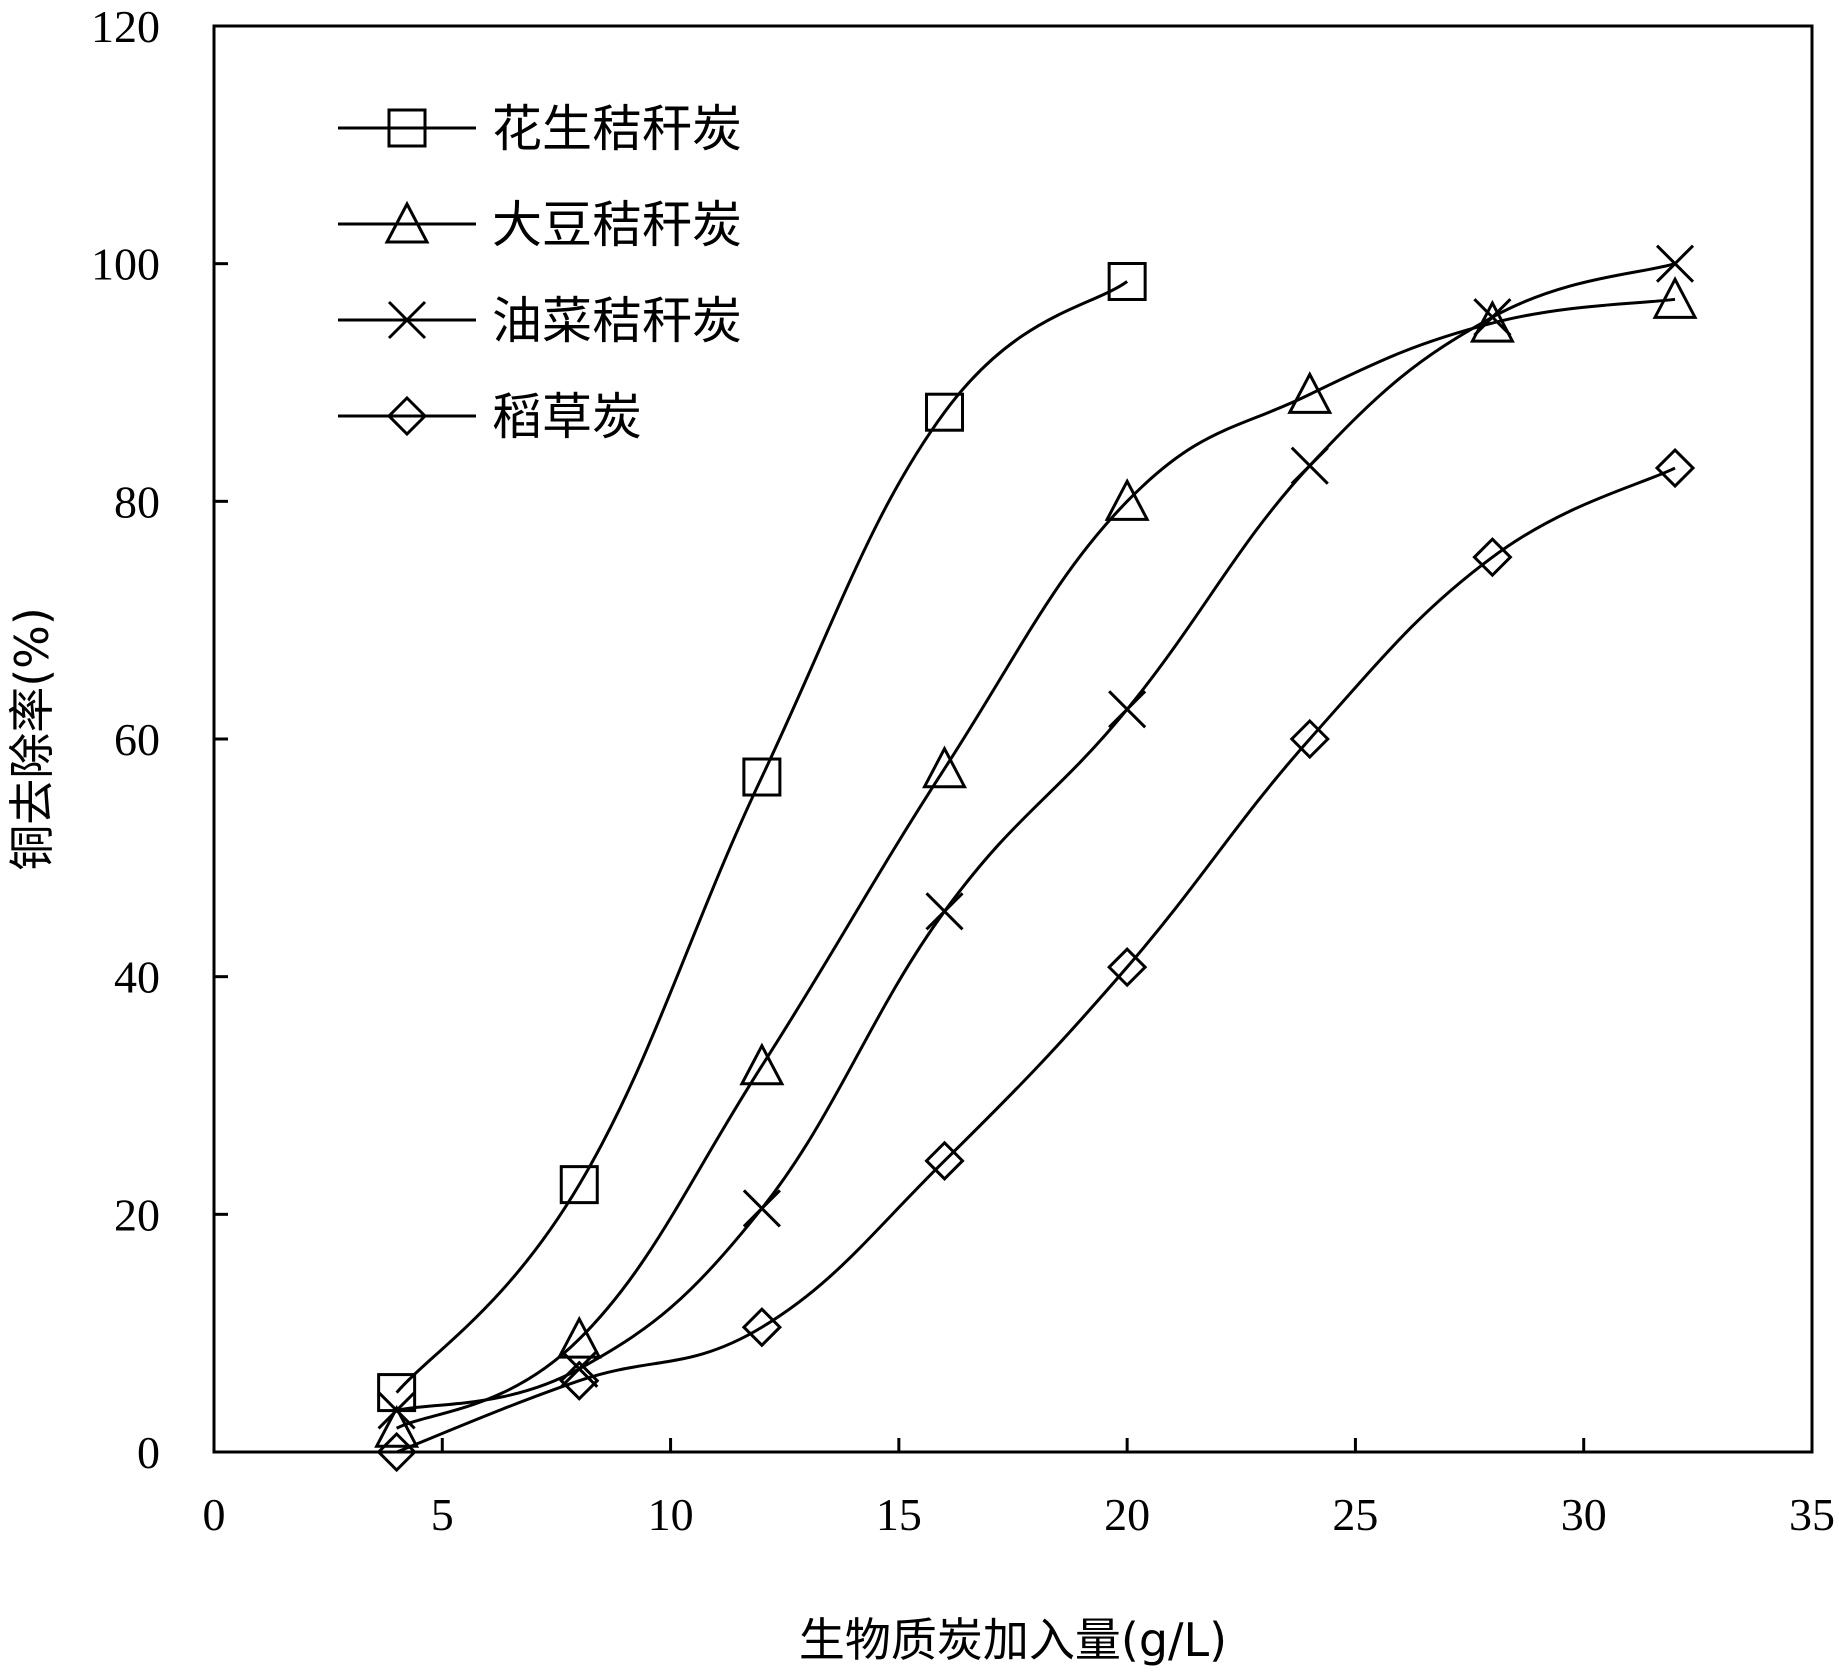 The image size is (1839, 1678). What do you see at coordinates (214, 1514) in the screenshot?
I see `x-tick-label: 0` at bounding box center [214, 1514].